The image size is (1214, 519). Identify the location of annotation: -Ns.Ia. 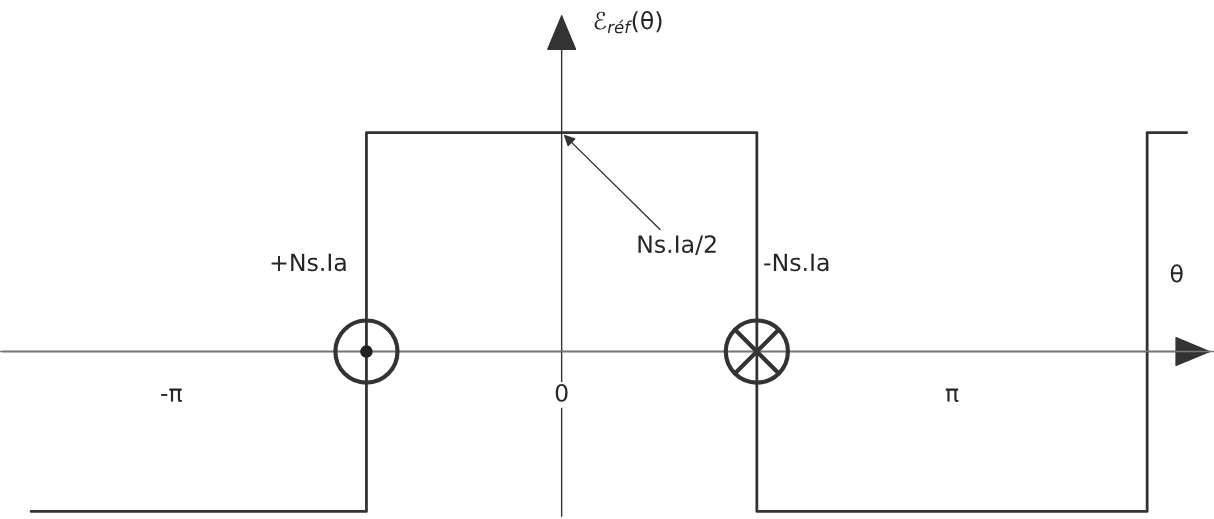
(796, 262).